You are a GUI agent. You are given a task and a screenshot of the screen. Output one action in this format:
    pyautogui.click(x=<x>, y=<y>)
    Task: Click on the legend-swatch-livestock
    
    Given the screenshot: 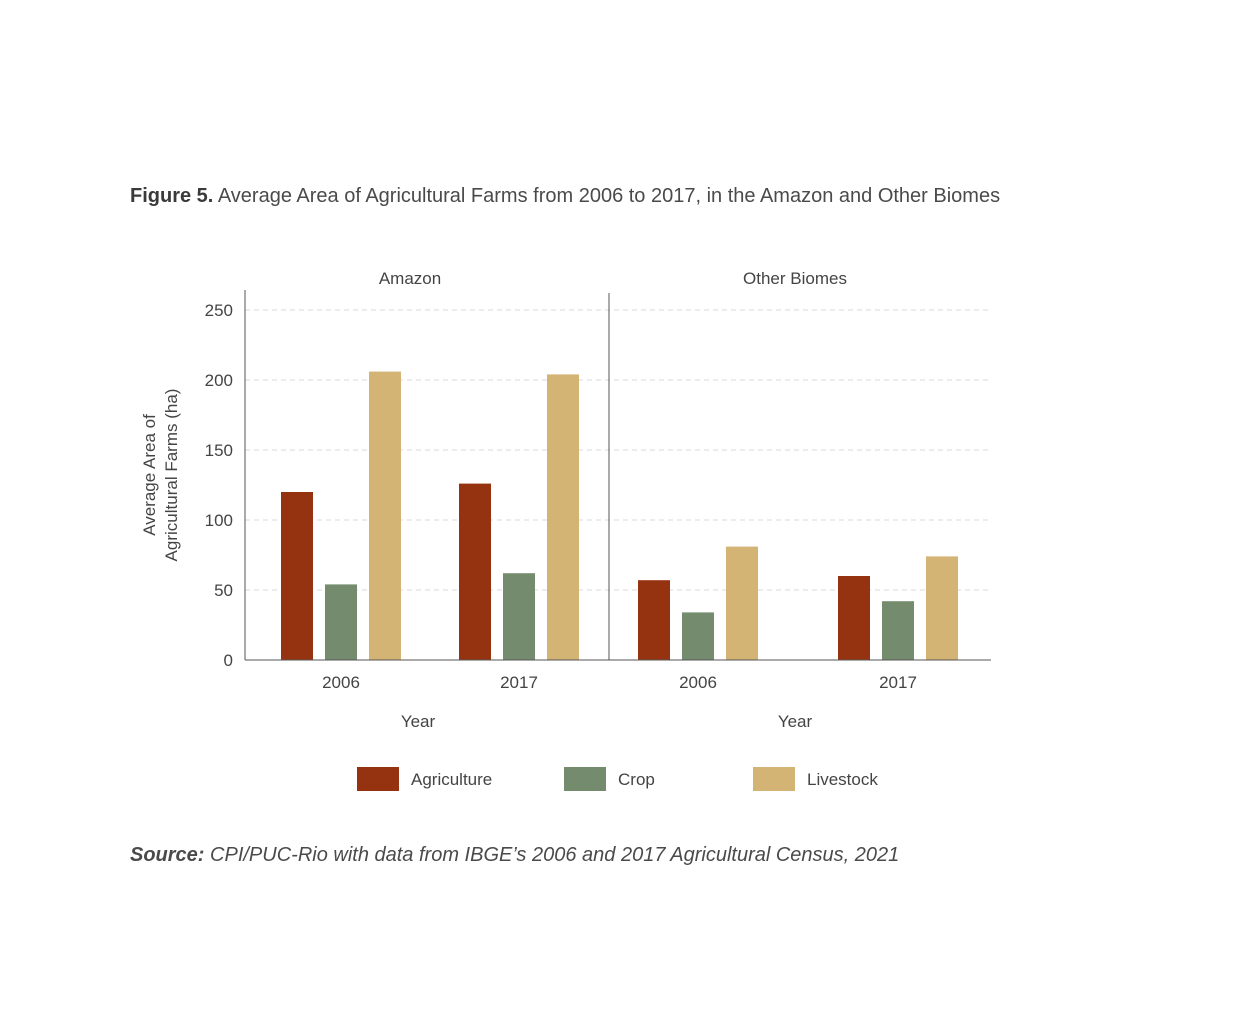 What is the action you would take?
    pyautogui.click(x=774, y=779)
    